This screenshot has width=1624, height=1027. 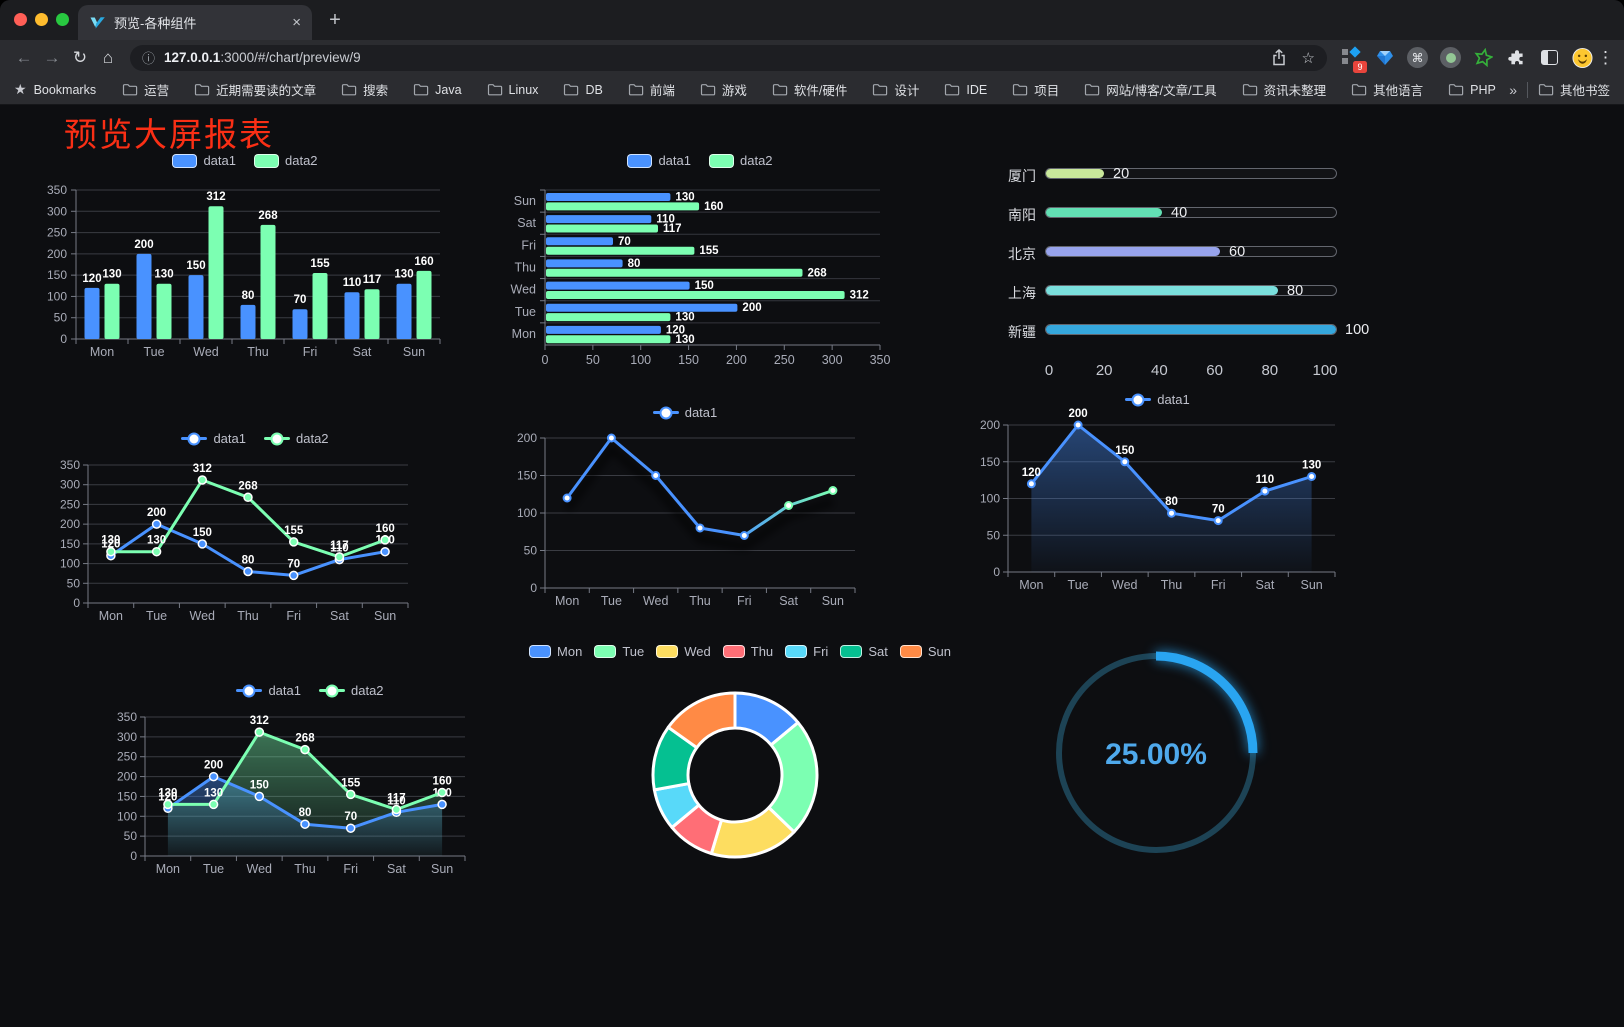 I want to click on legend-item-Thu: Thu, so click(x=747, y=651).